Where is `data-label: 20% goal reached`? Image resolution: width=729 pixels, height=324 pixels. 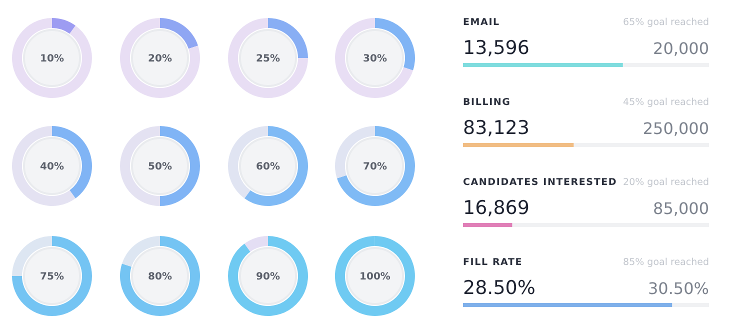 data-label: 20% goal reached is located at coordinates (666, 182).